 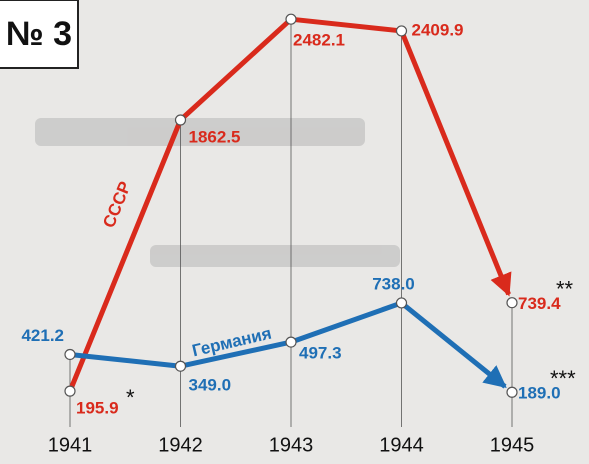 I want to click on value-label: 738.0, so click(x=393, y=283).